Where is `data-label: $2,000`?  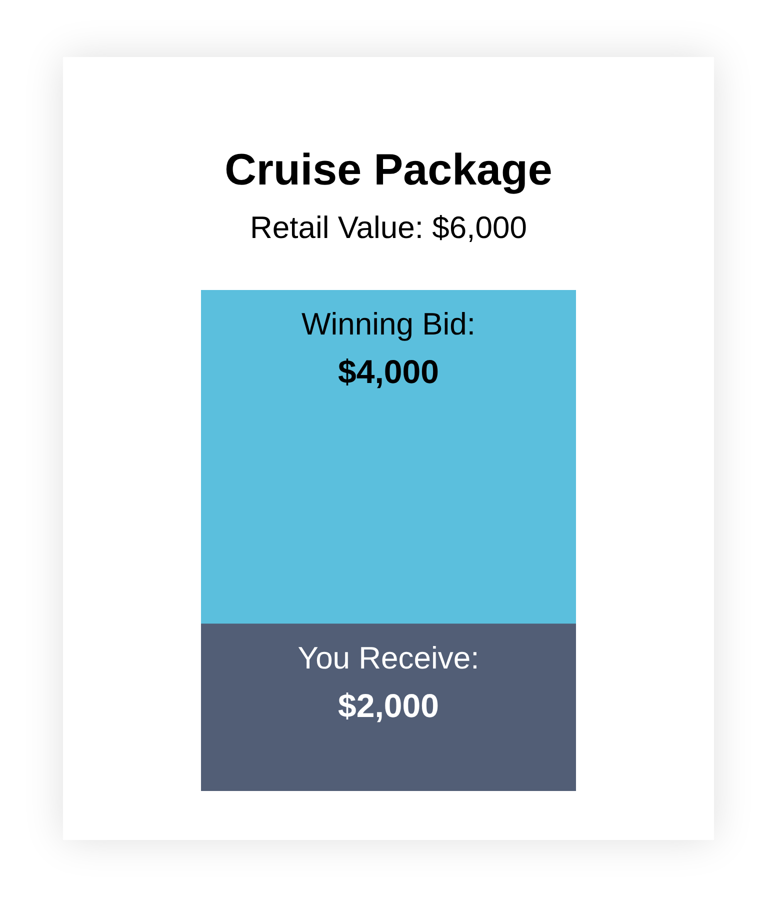 data-label: $2,000 is located at coordinates (388, 705).